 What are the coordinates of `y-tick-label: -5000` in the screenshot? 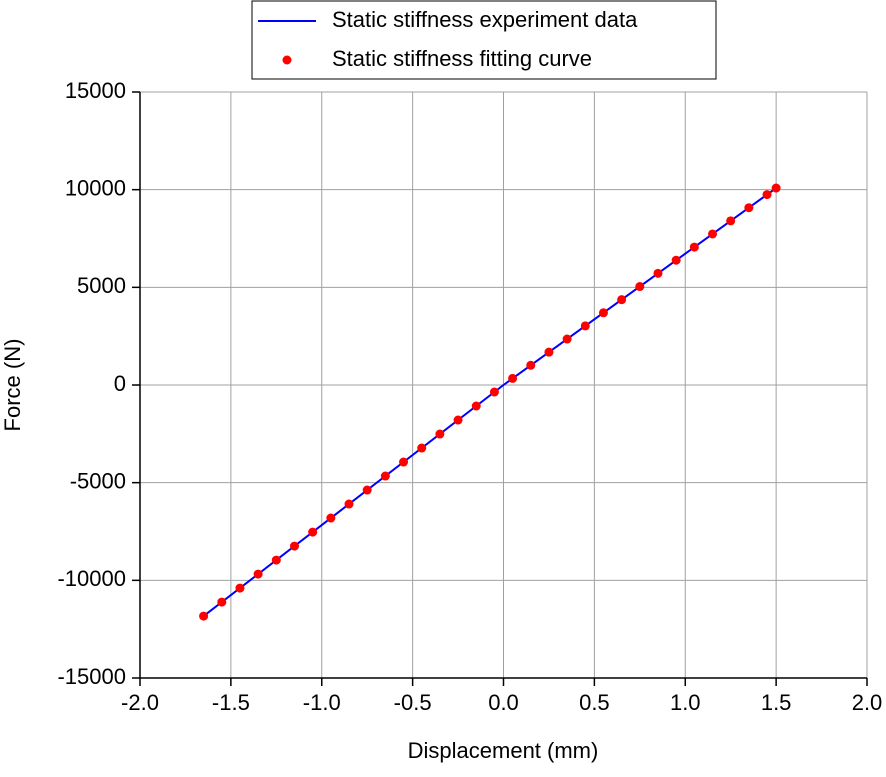 It's located at (98, 480).